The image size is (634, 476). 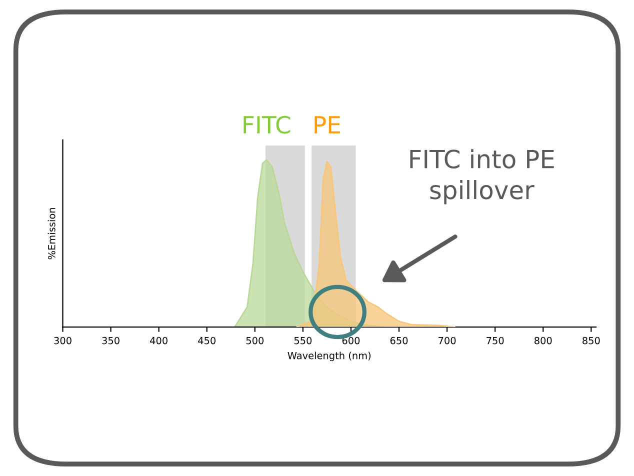 What do you see at coordinates (329, 357) in the screenshot?
I see `x-axis-title: Wavelength (nm)` at bounding box center [329, 357].